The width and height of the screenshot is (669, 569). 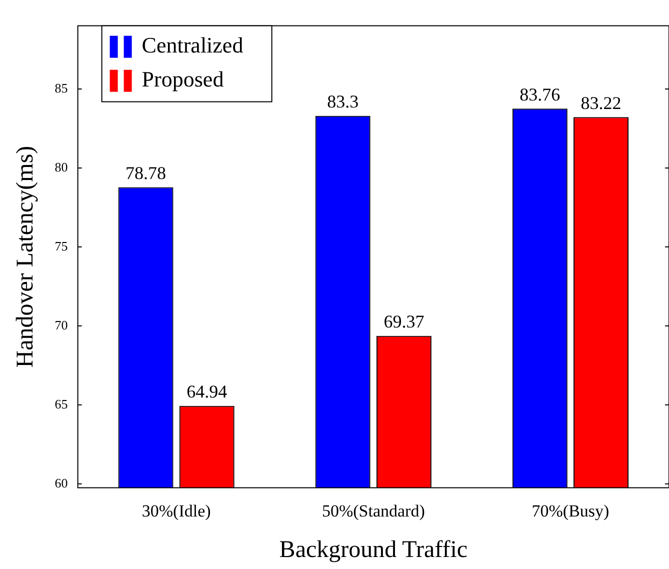 What do you see at coordinates (373, 549) in the screenshot?
I see `x-axis-title: Background Traffic` at bounding box center [373, 549].